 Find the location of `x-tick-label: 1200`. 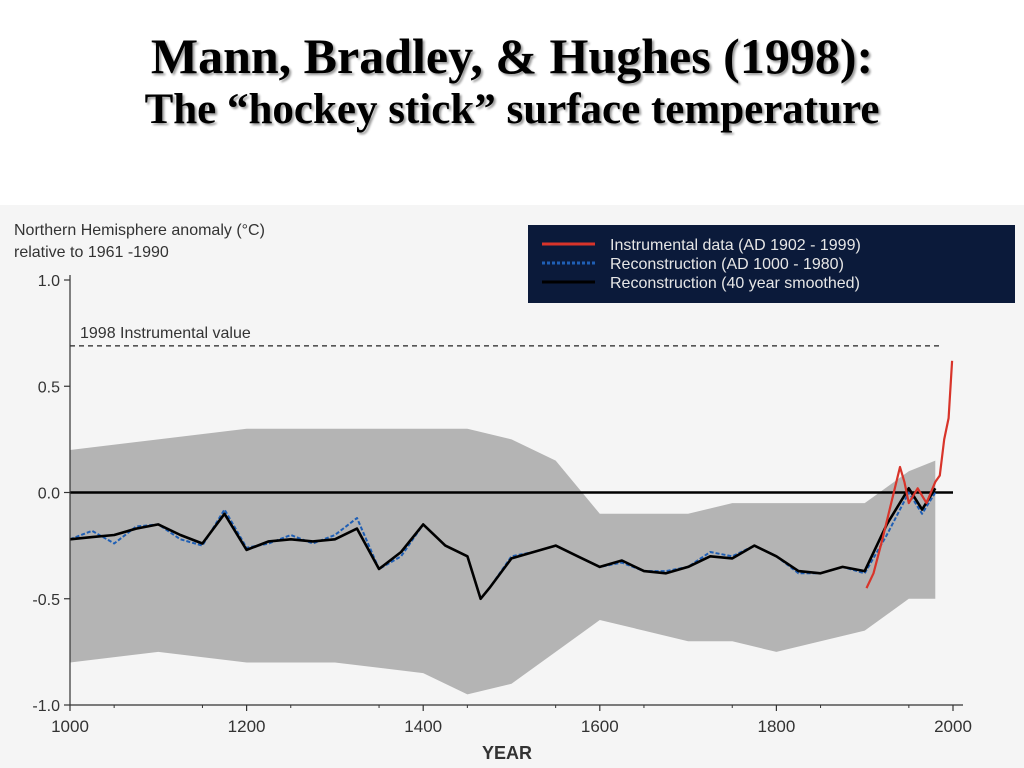

x-tick-label: 1200 is located at coordinates (247, 726).